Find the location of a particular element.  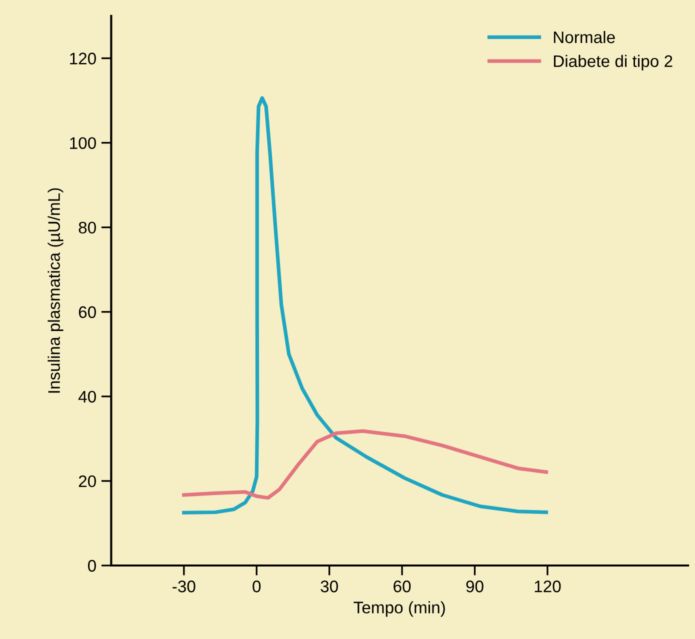

x-axis-title: Tempo (min) is located at coordinates (399, 609).